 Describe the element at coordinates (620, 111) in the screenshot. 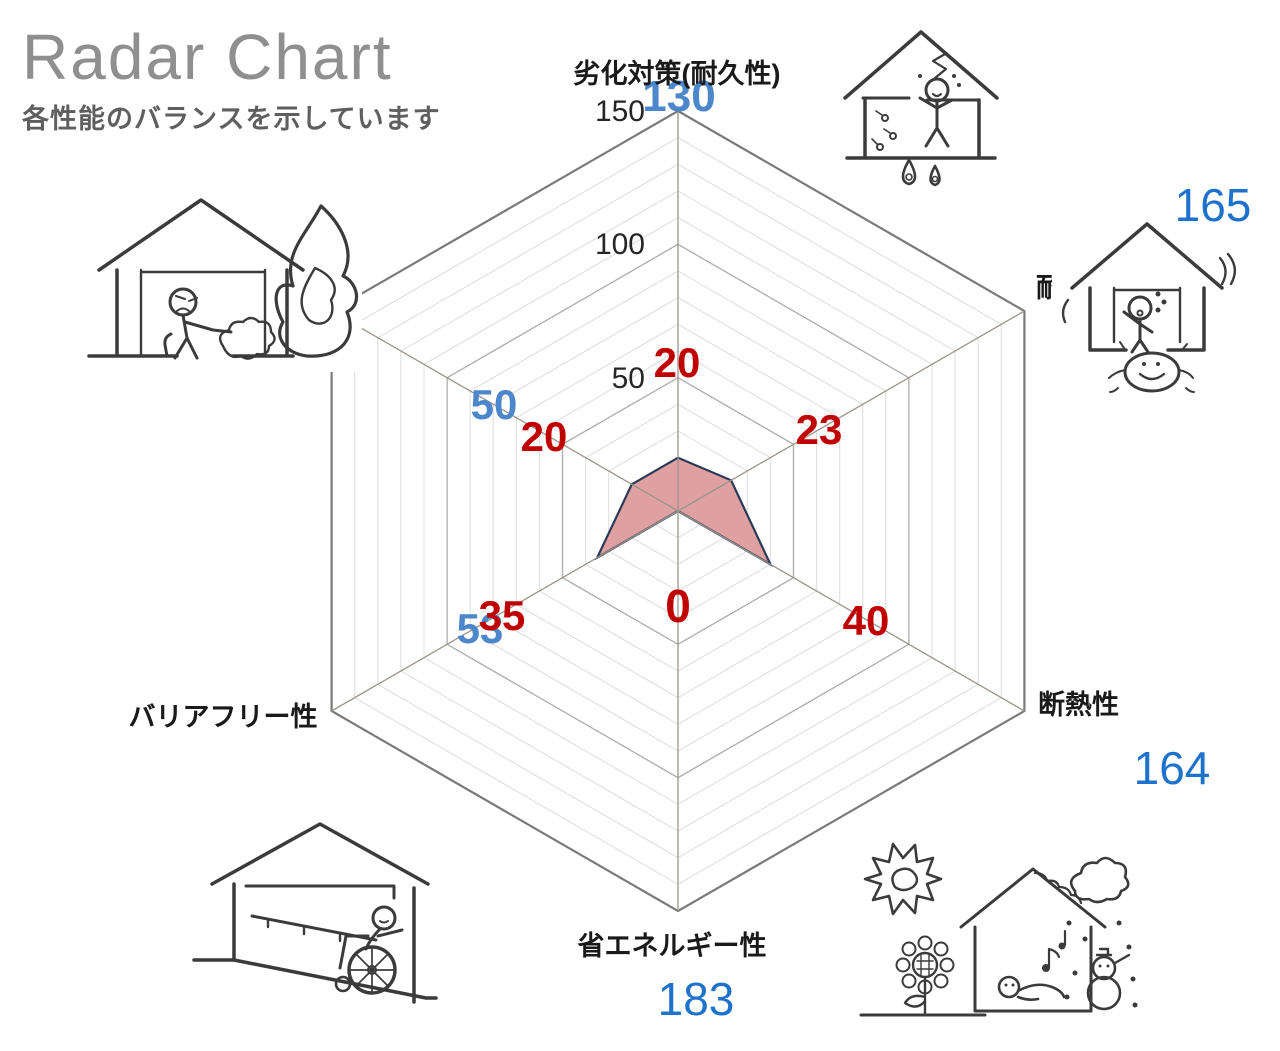

I see `tick-label-150: 150` at that location.